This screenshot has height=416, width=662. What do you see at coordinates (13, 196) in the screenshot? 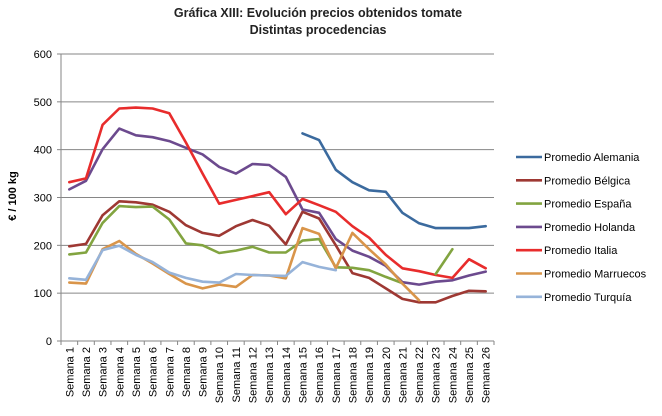
I see `y-axis-label: € / 100 kg` at bounding box center [13, 196].